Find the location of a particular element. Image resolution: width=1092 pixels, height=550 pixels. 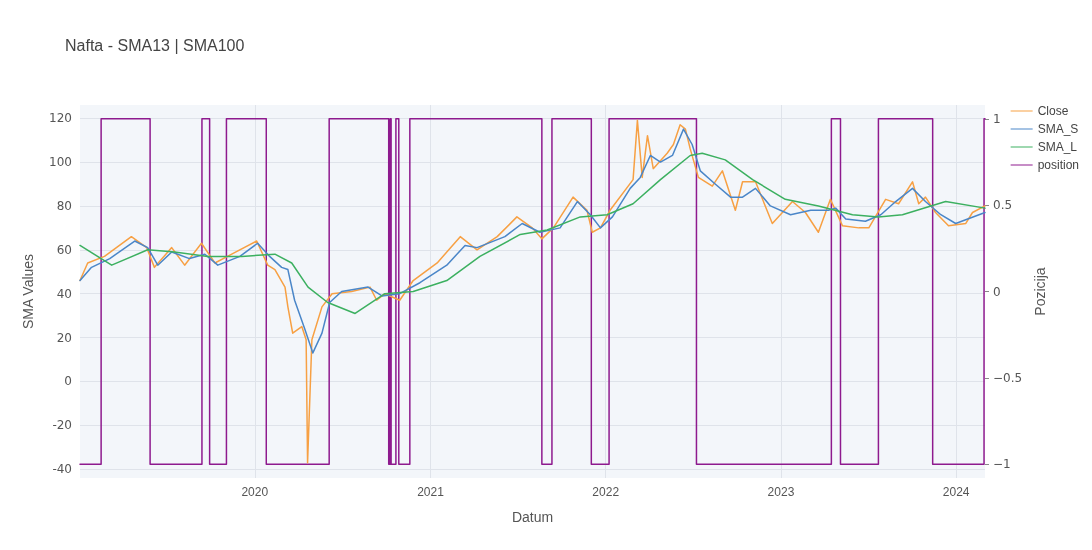

chart-title: Nafta - SMA13 | SMA100 is located at coordinates (155, 45).